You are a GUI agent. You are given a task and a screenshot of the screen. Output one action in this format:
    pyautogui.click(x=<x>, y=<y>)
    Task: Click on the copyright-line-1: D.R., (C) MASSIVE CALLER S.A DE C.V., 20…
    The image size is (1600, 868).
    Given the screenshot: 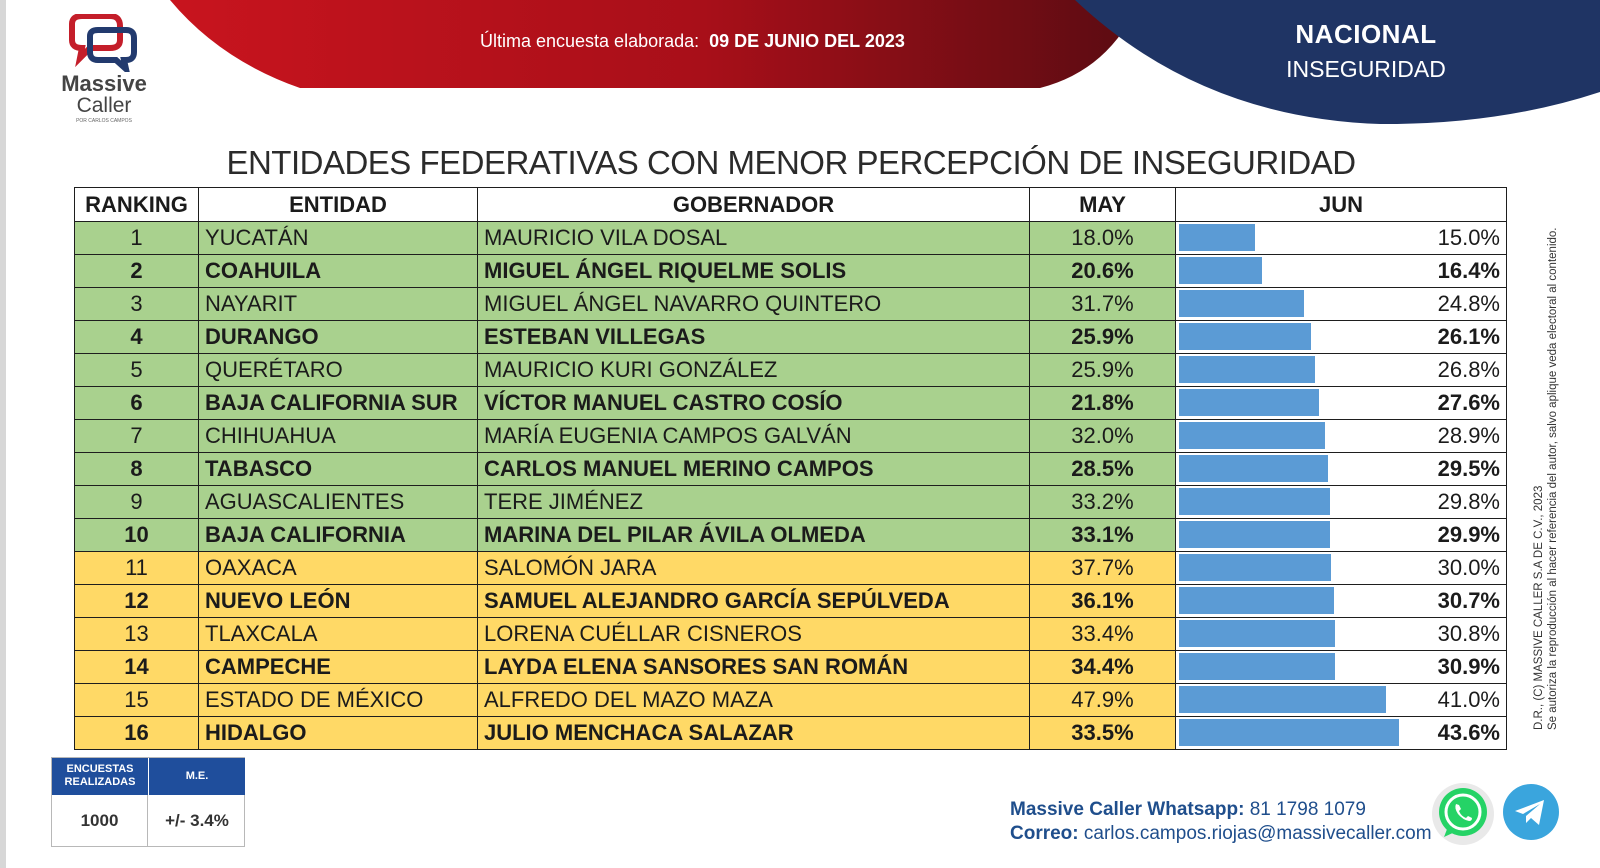 What is the action you would take?
    pyautogui.click(x=1539, y=607)
    